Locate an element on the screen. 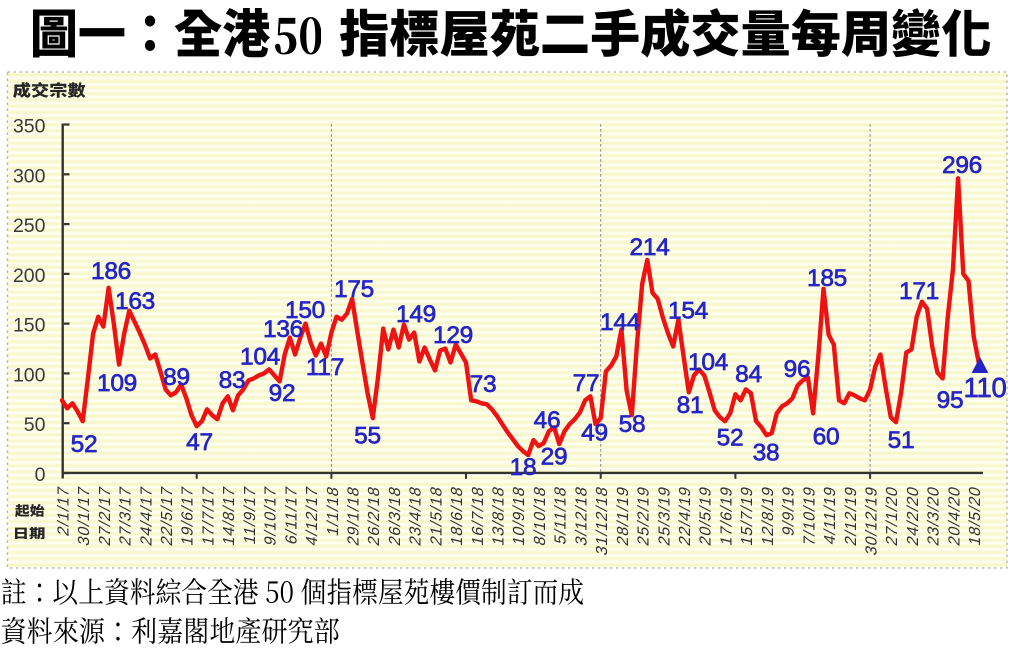  svg-text: 7/10/19 is located at coordinates (810, 515).